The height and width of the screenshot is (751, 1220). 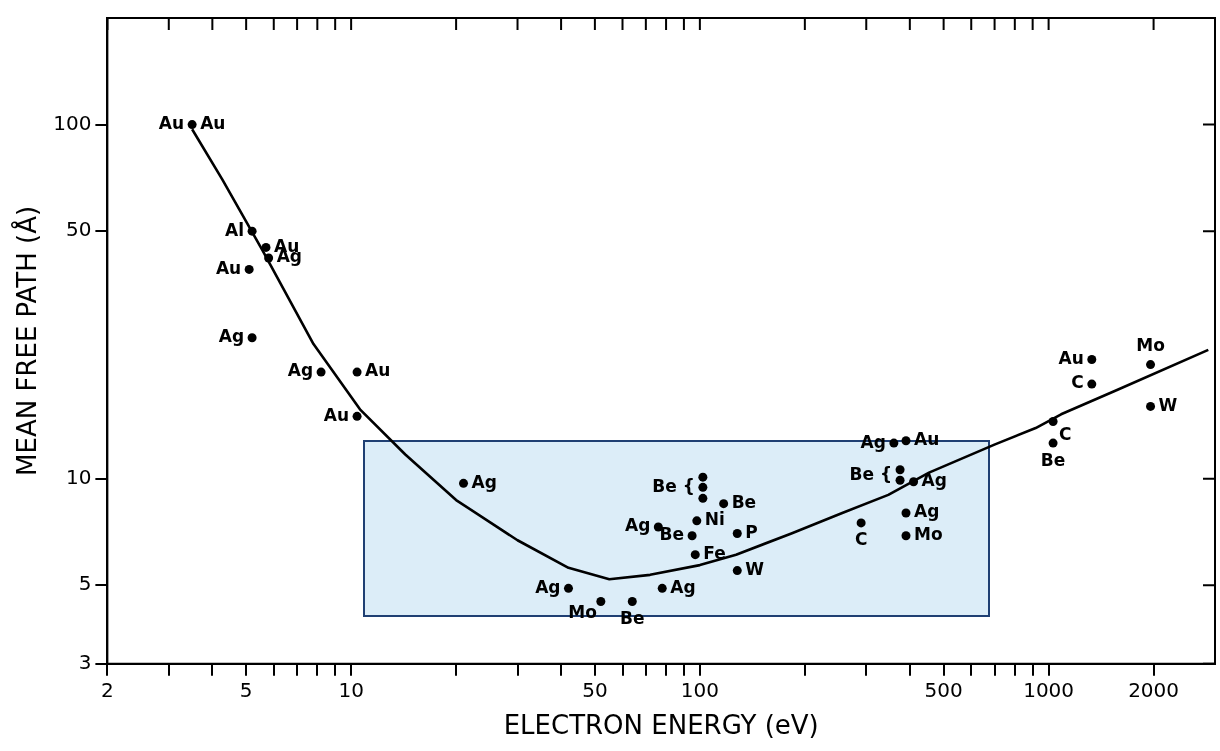 I want to click on x-tick-label: 1000, so click(x=1049, y=690).